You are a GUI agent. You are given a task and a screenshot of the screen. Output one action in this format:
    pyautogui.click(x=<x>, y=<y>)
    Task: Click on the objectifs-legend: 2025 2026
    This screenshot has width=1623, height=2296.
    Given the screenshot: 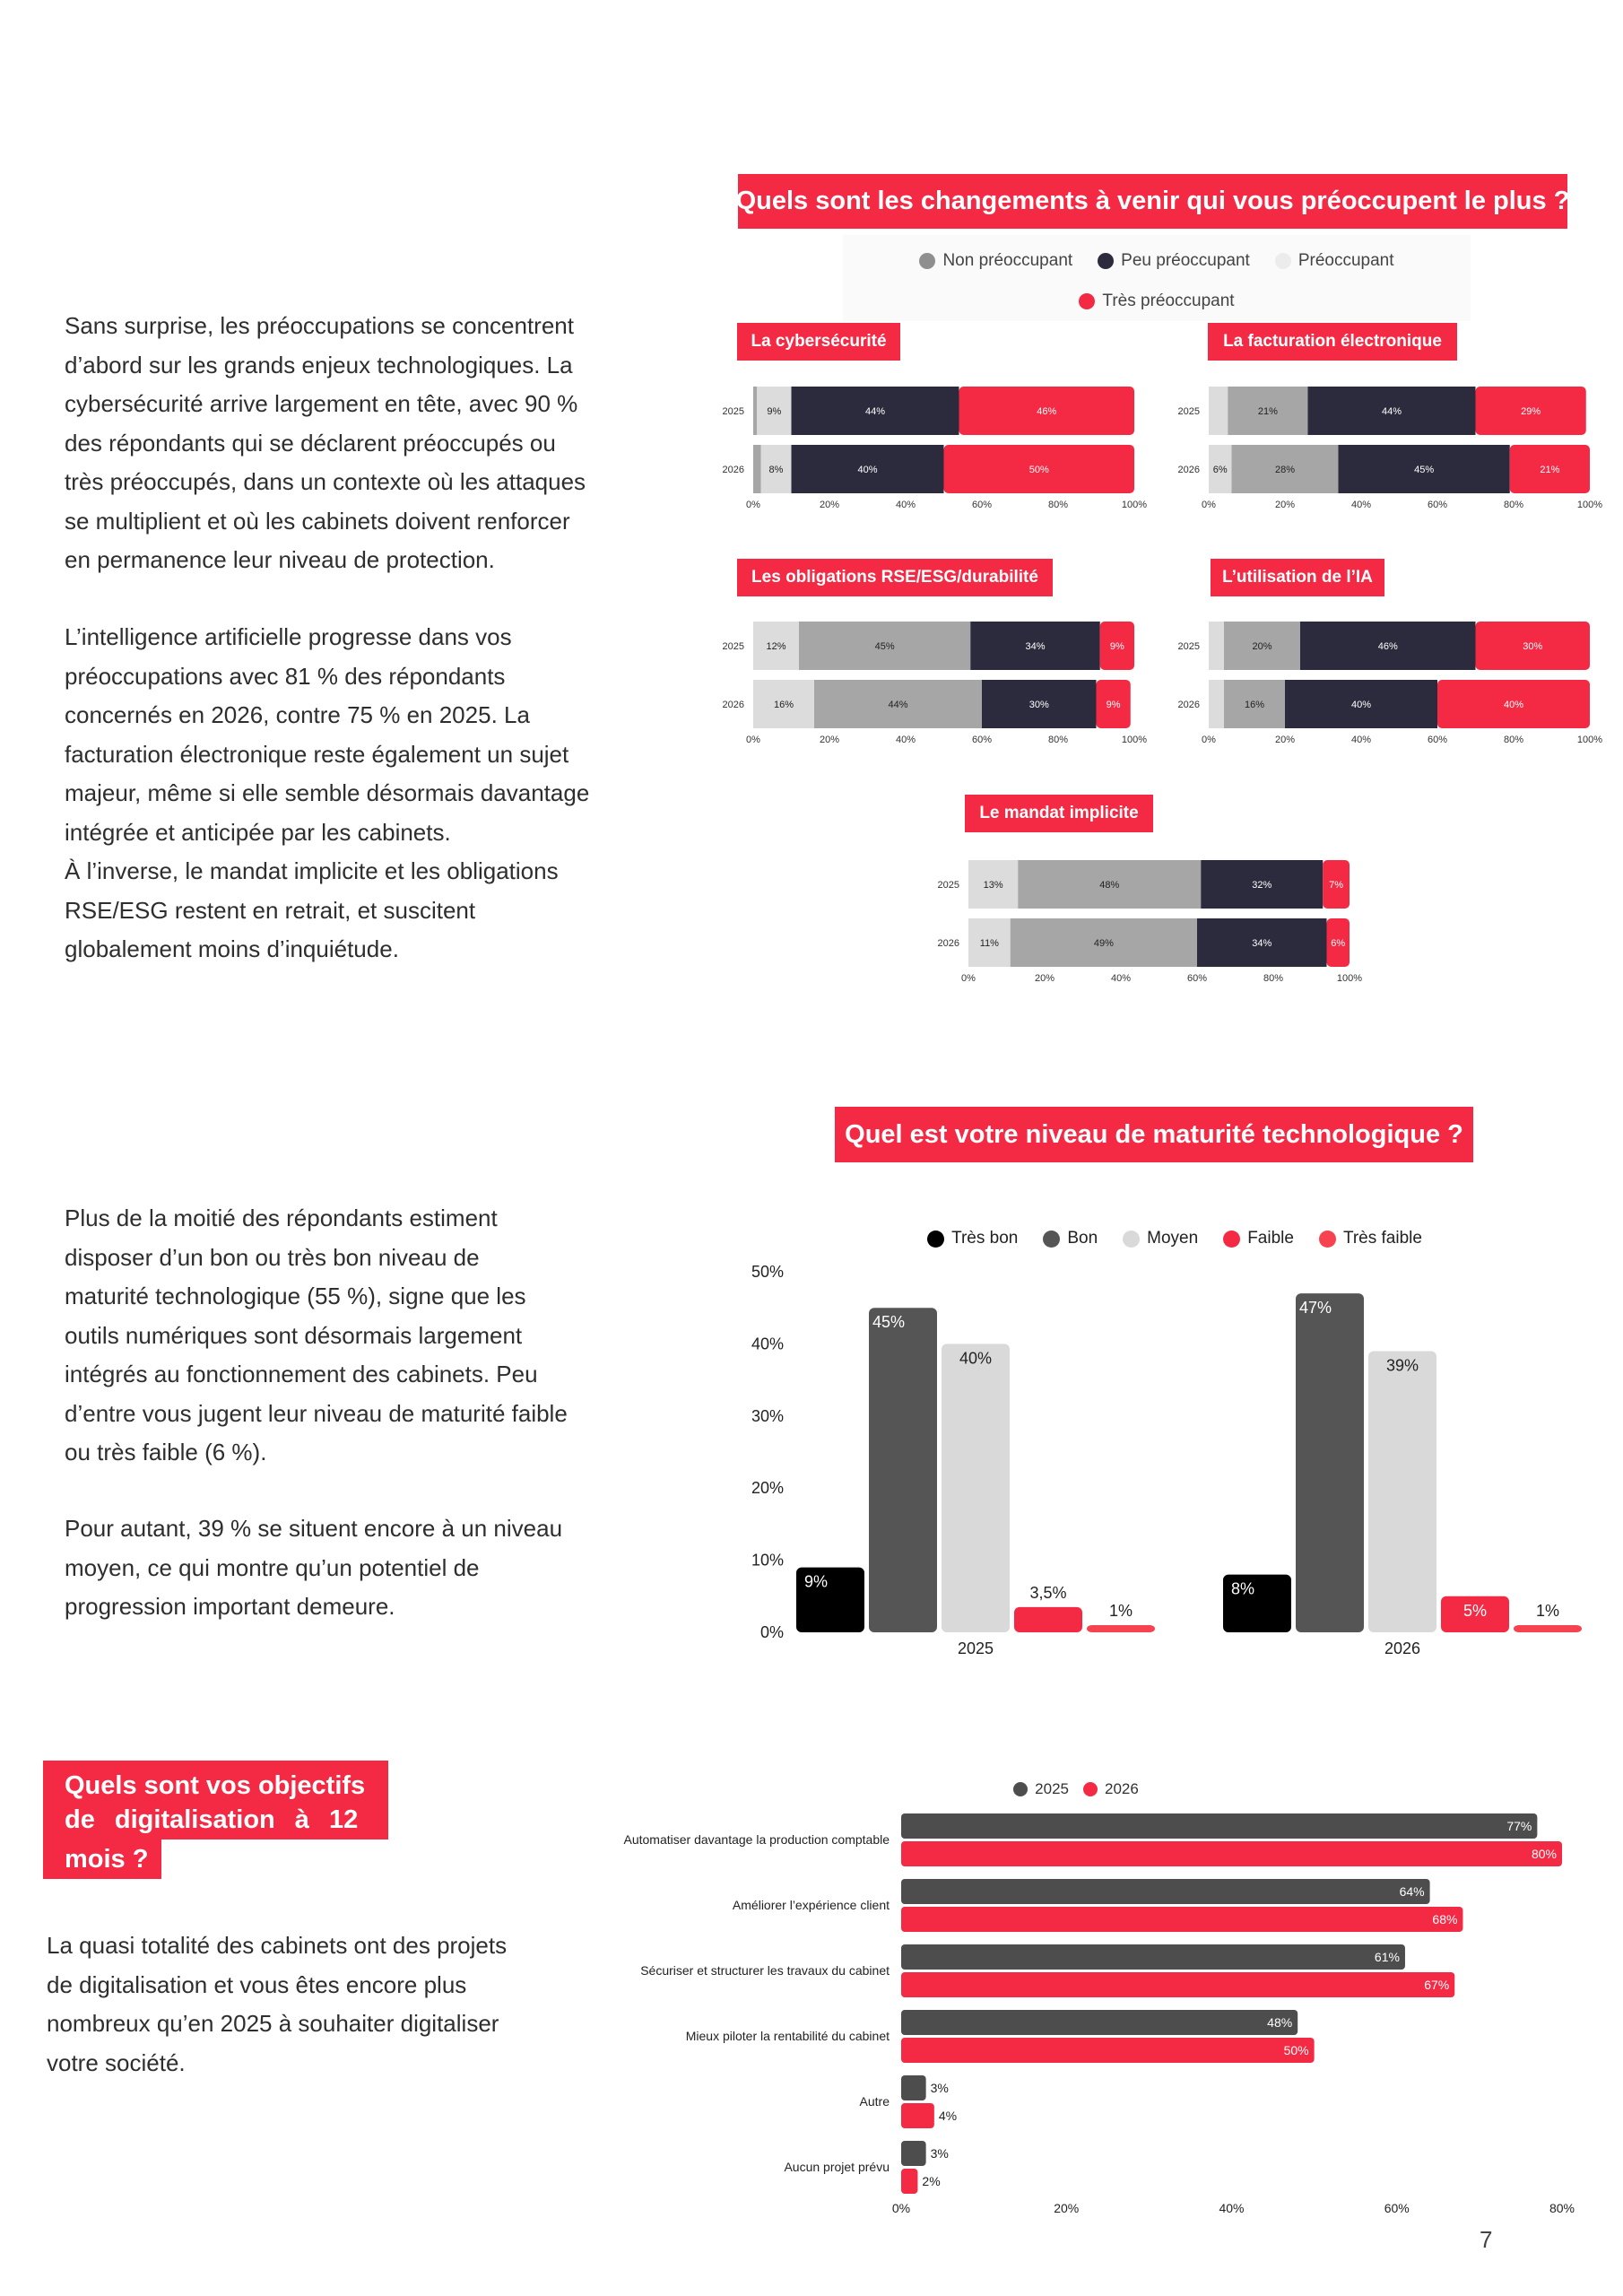 What is the action you would take?
    pyautogui.click(x=1076, y=1789)
    